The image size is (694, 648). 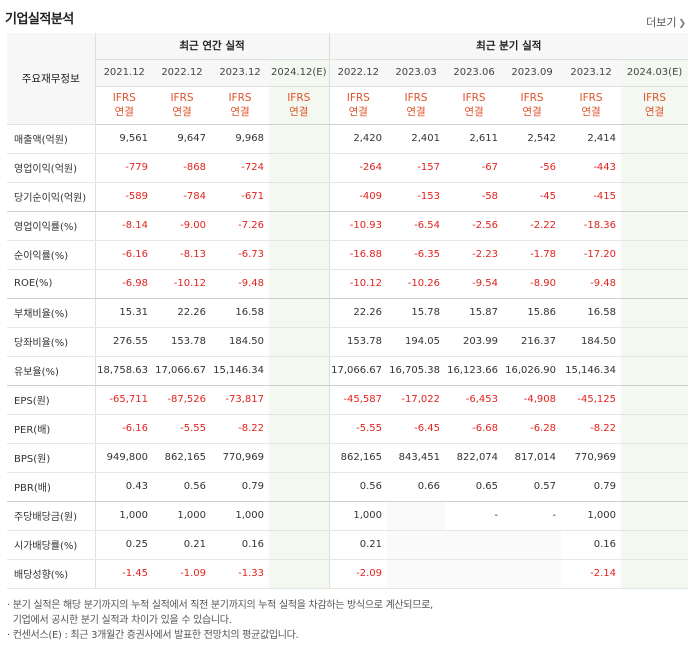 What do you see at coordinates (474, 255) in the screenshot?
I see `table-cell: -2.23` at bounding box center [474, 255].